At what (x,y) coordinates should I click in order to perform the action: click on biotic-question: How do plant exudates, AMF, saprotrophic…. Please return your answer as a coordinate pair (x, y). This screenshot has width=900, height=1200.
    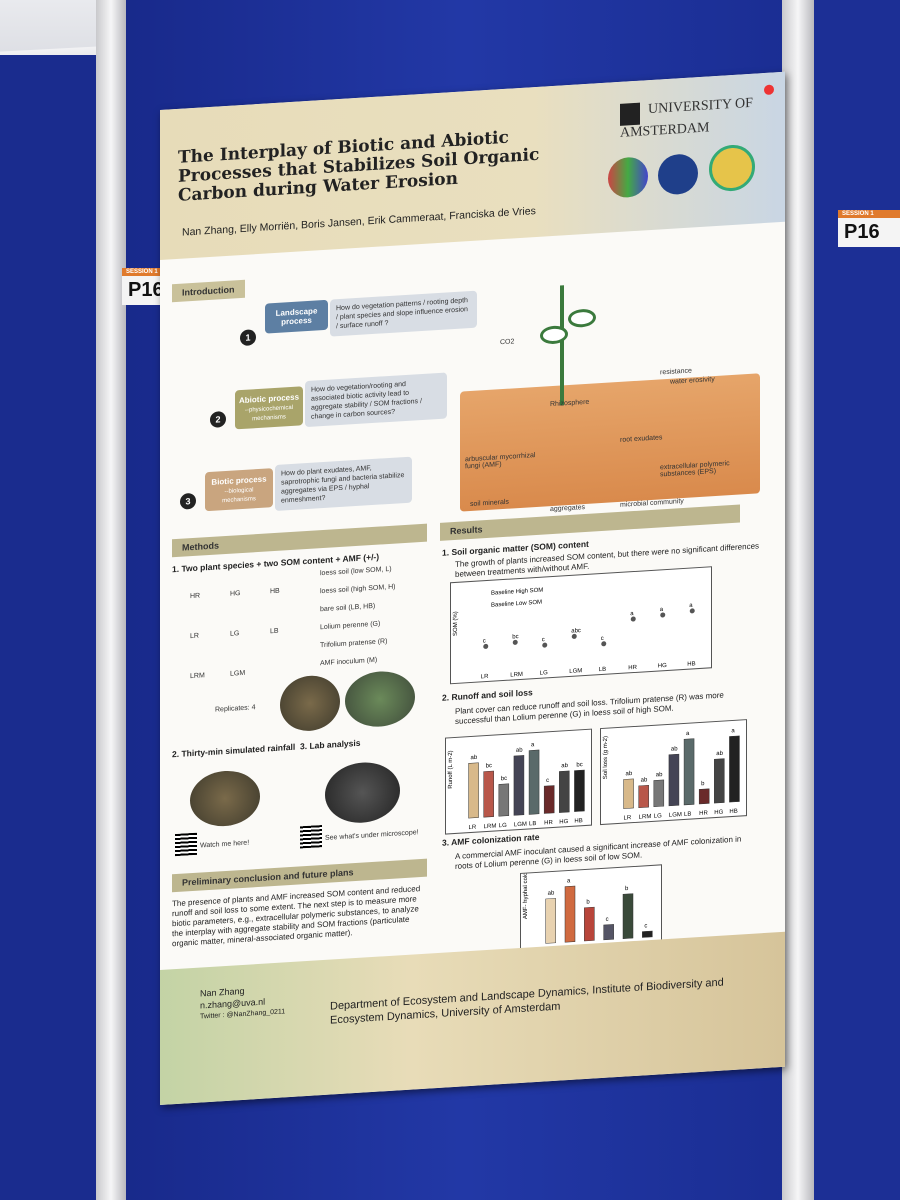
    Looking at the image, I should click on (343, 483).